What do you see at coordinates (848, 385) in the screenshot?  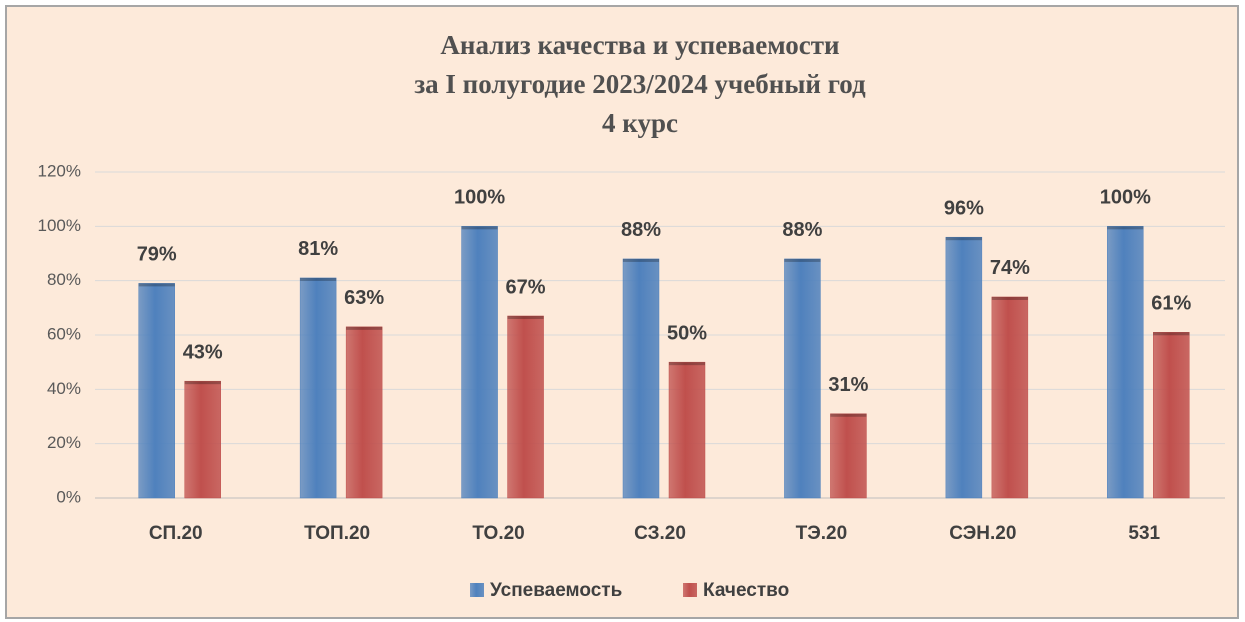 I see `value-label: 31%` at bounding box center [848, 385].